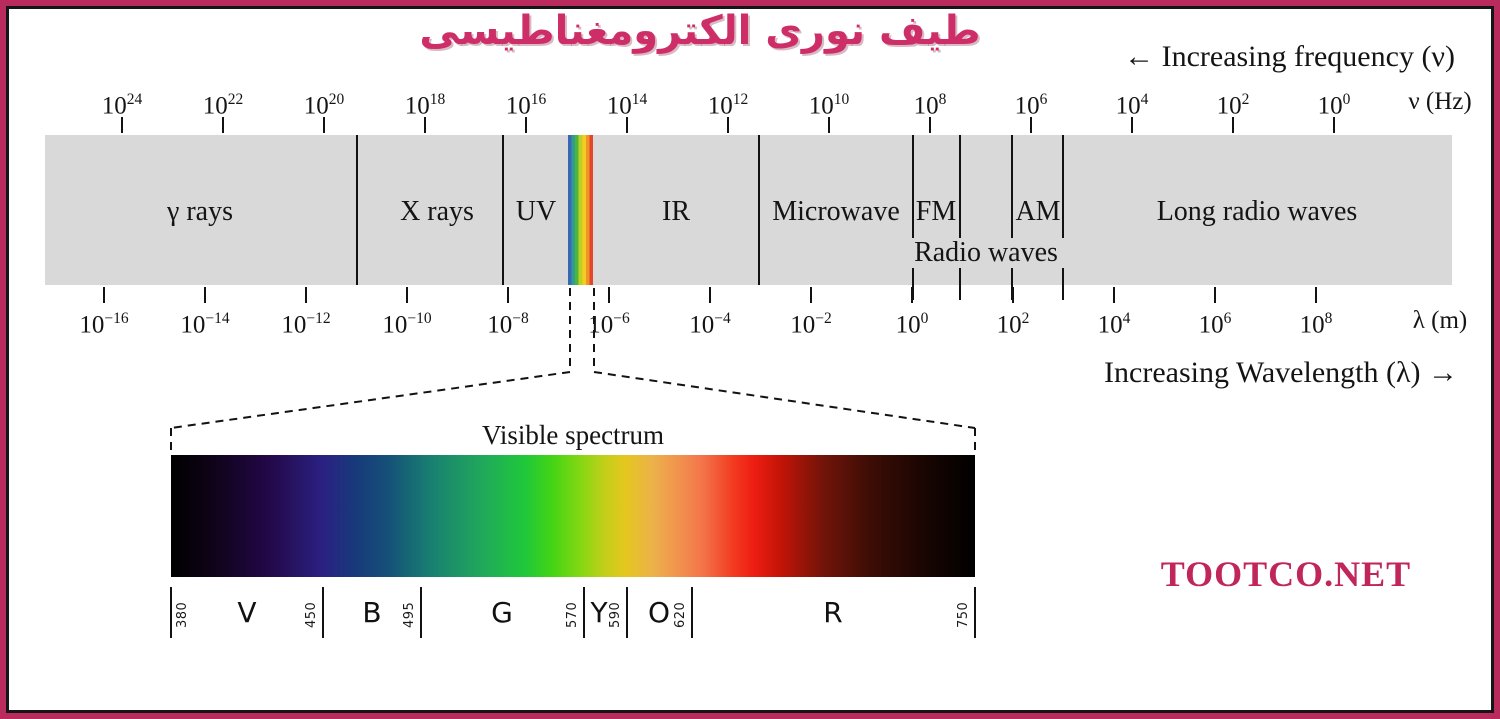 The width and height of the screenshot is (1500, 719). I want to click on frequency-tick-label: 10⁴, so click(1132, 105).